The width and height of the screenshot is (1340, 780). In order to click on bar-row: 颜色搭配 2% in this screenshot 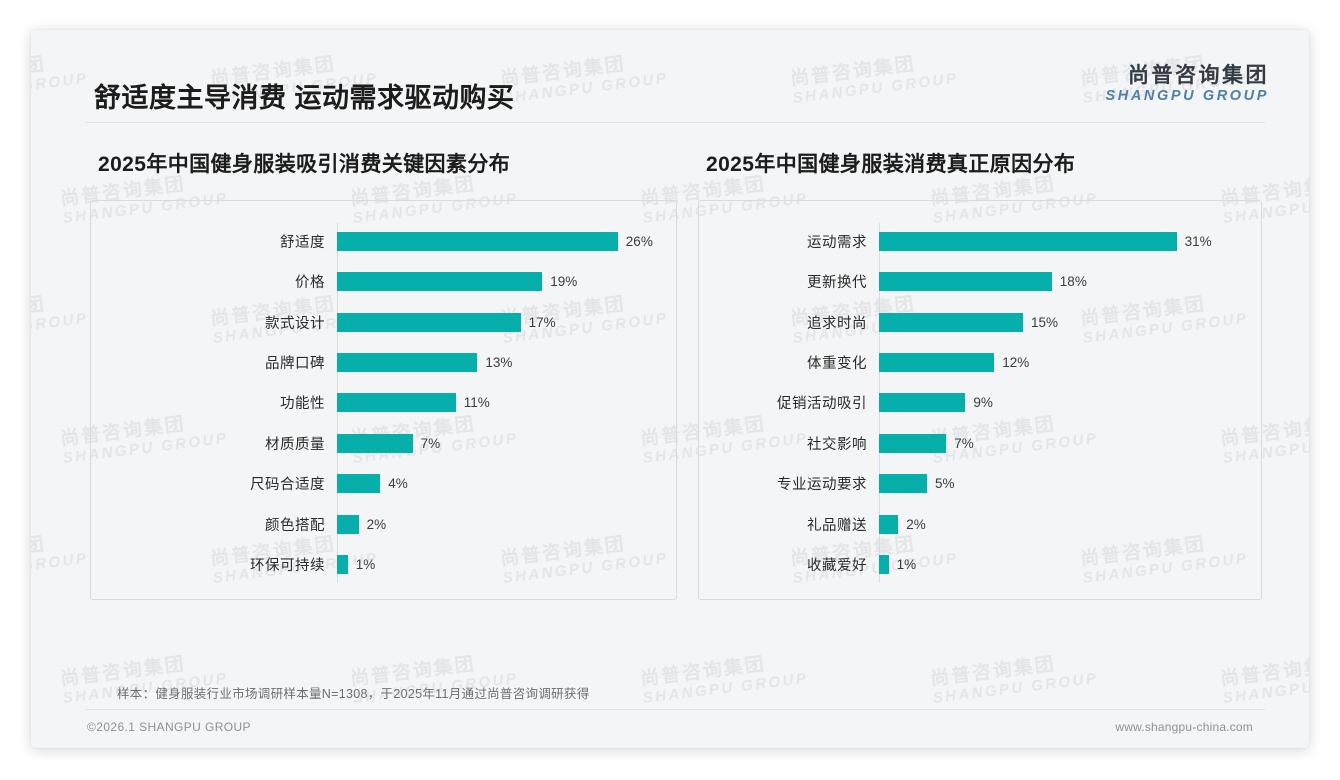, I will do `click(383, 524)`.